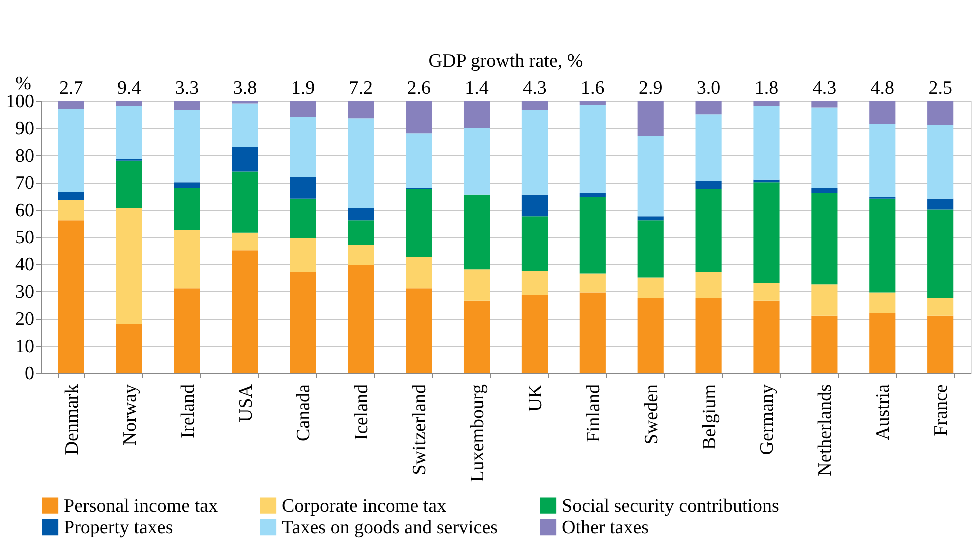  What do you see at coordinates (883, 412) in the screenshot?
I see `x-tick-label: Austria` at bounding box center [883, 412].